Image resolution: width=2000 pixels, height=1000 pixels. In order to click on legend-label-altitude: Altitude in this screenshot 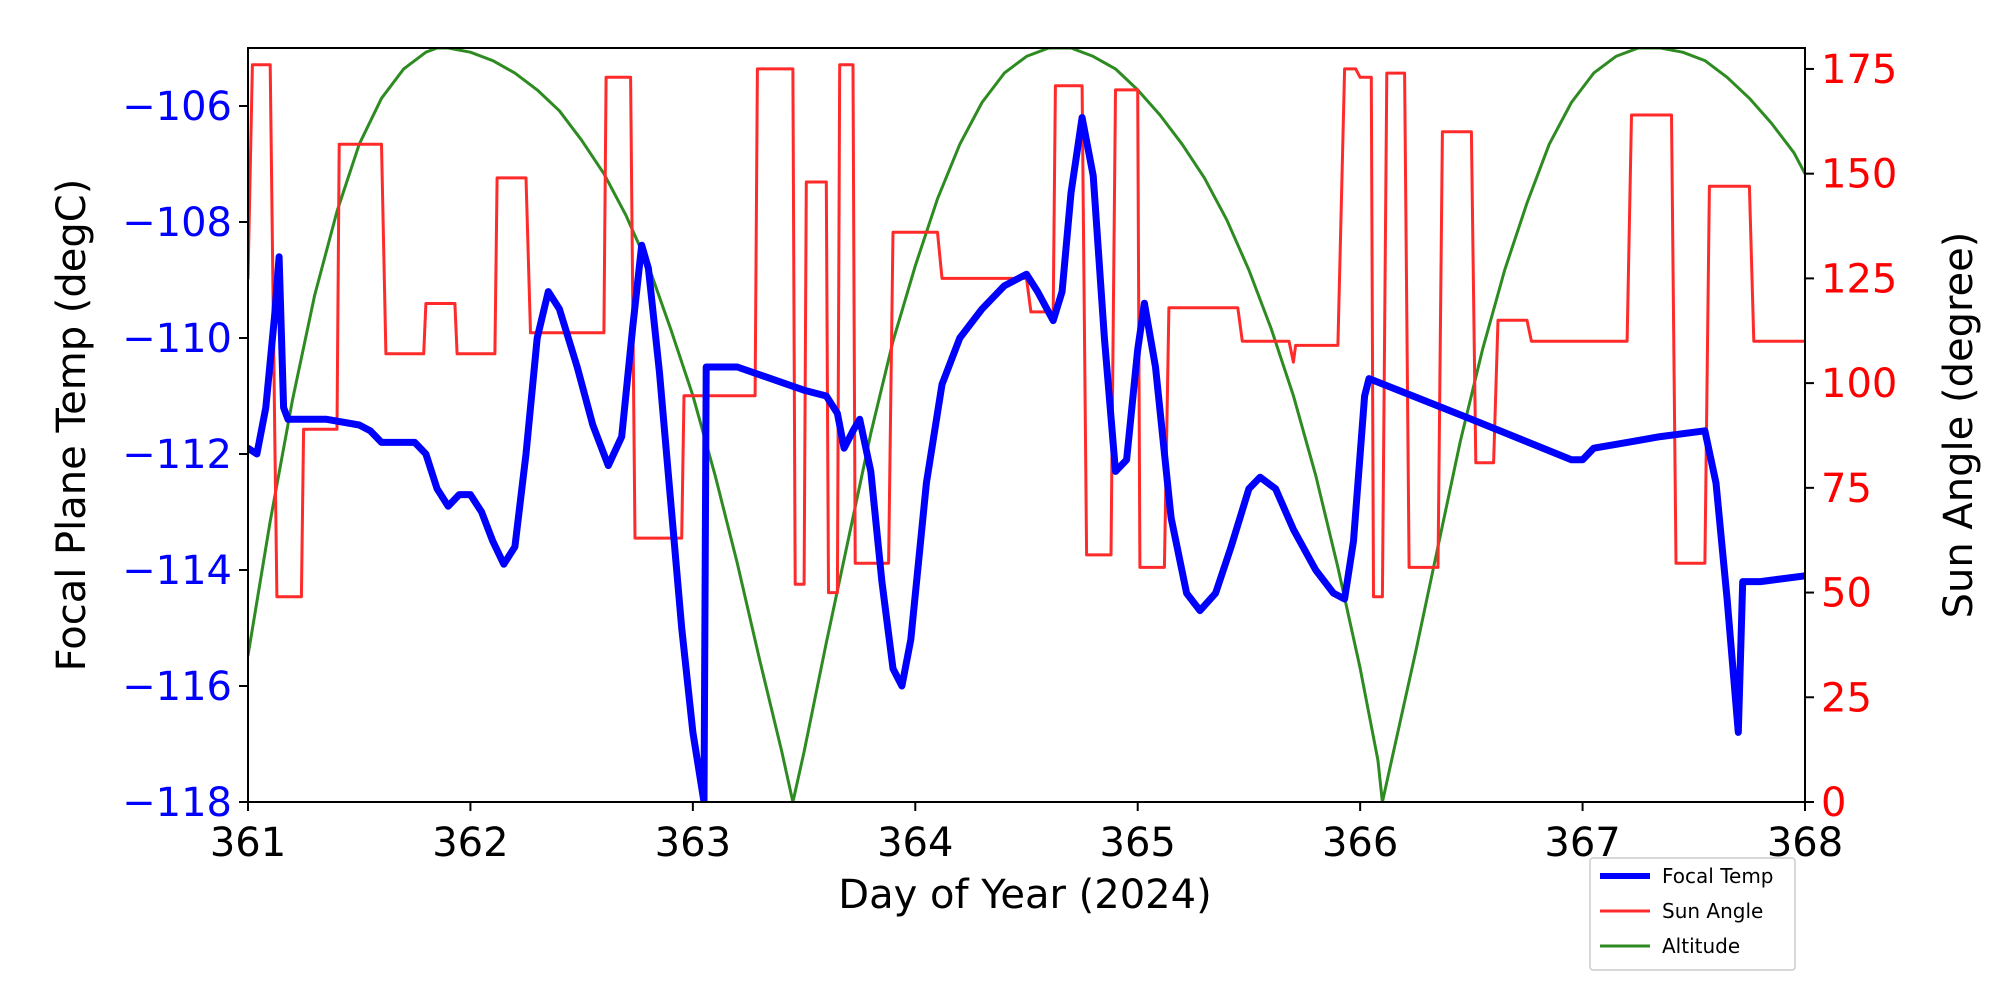, I will do `click(1701, 946)`.